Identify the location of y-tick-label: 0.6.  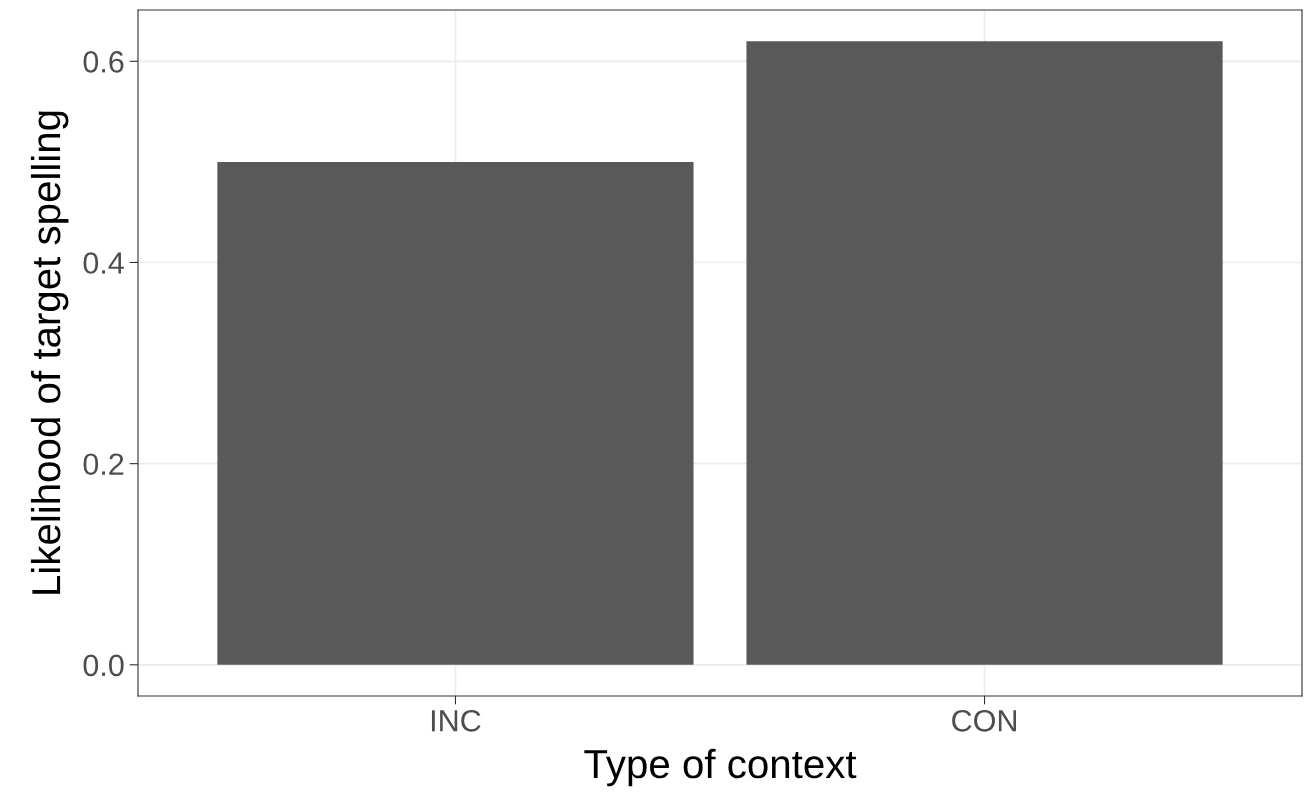
(103, 62).